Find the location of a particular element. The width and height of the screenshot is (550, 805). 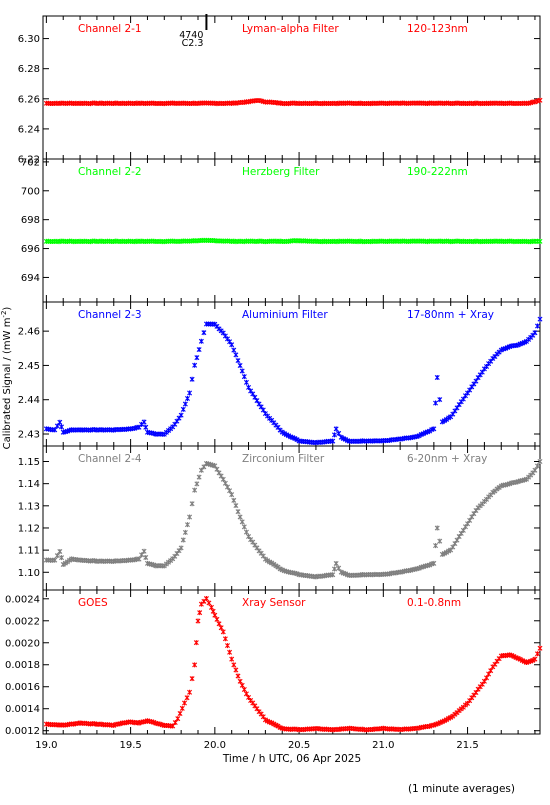

channel-label: Channel 2-3 is located at coordinates (110, 315).